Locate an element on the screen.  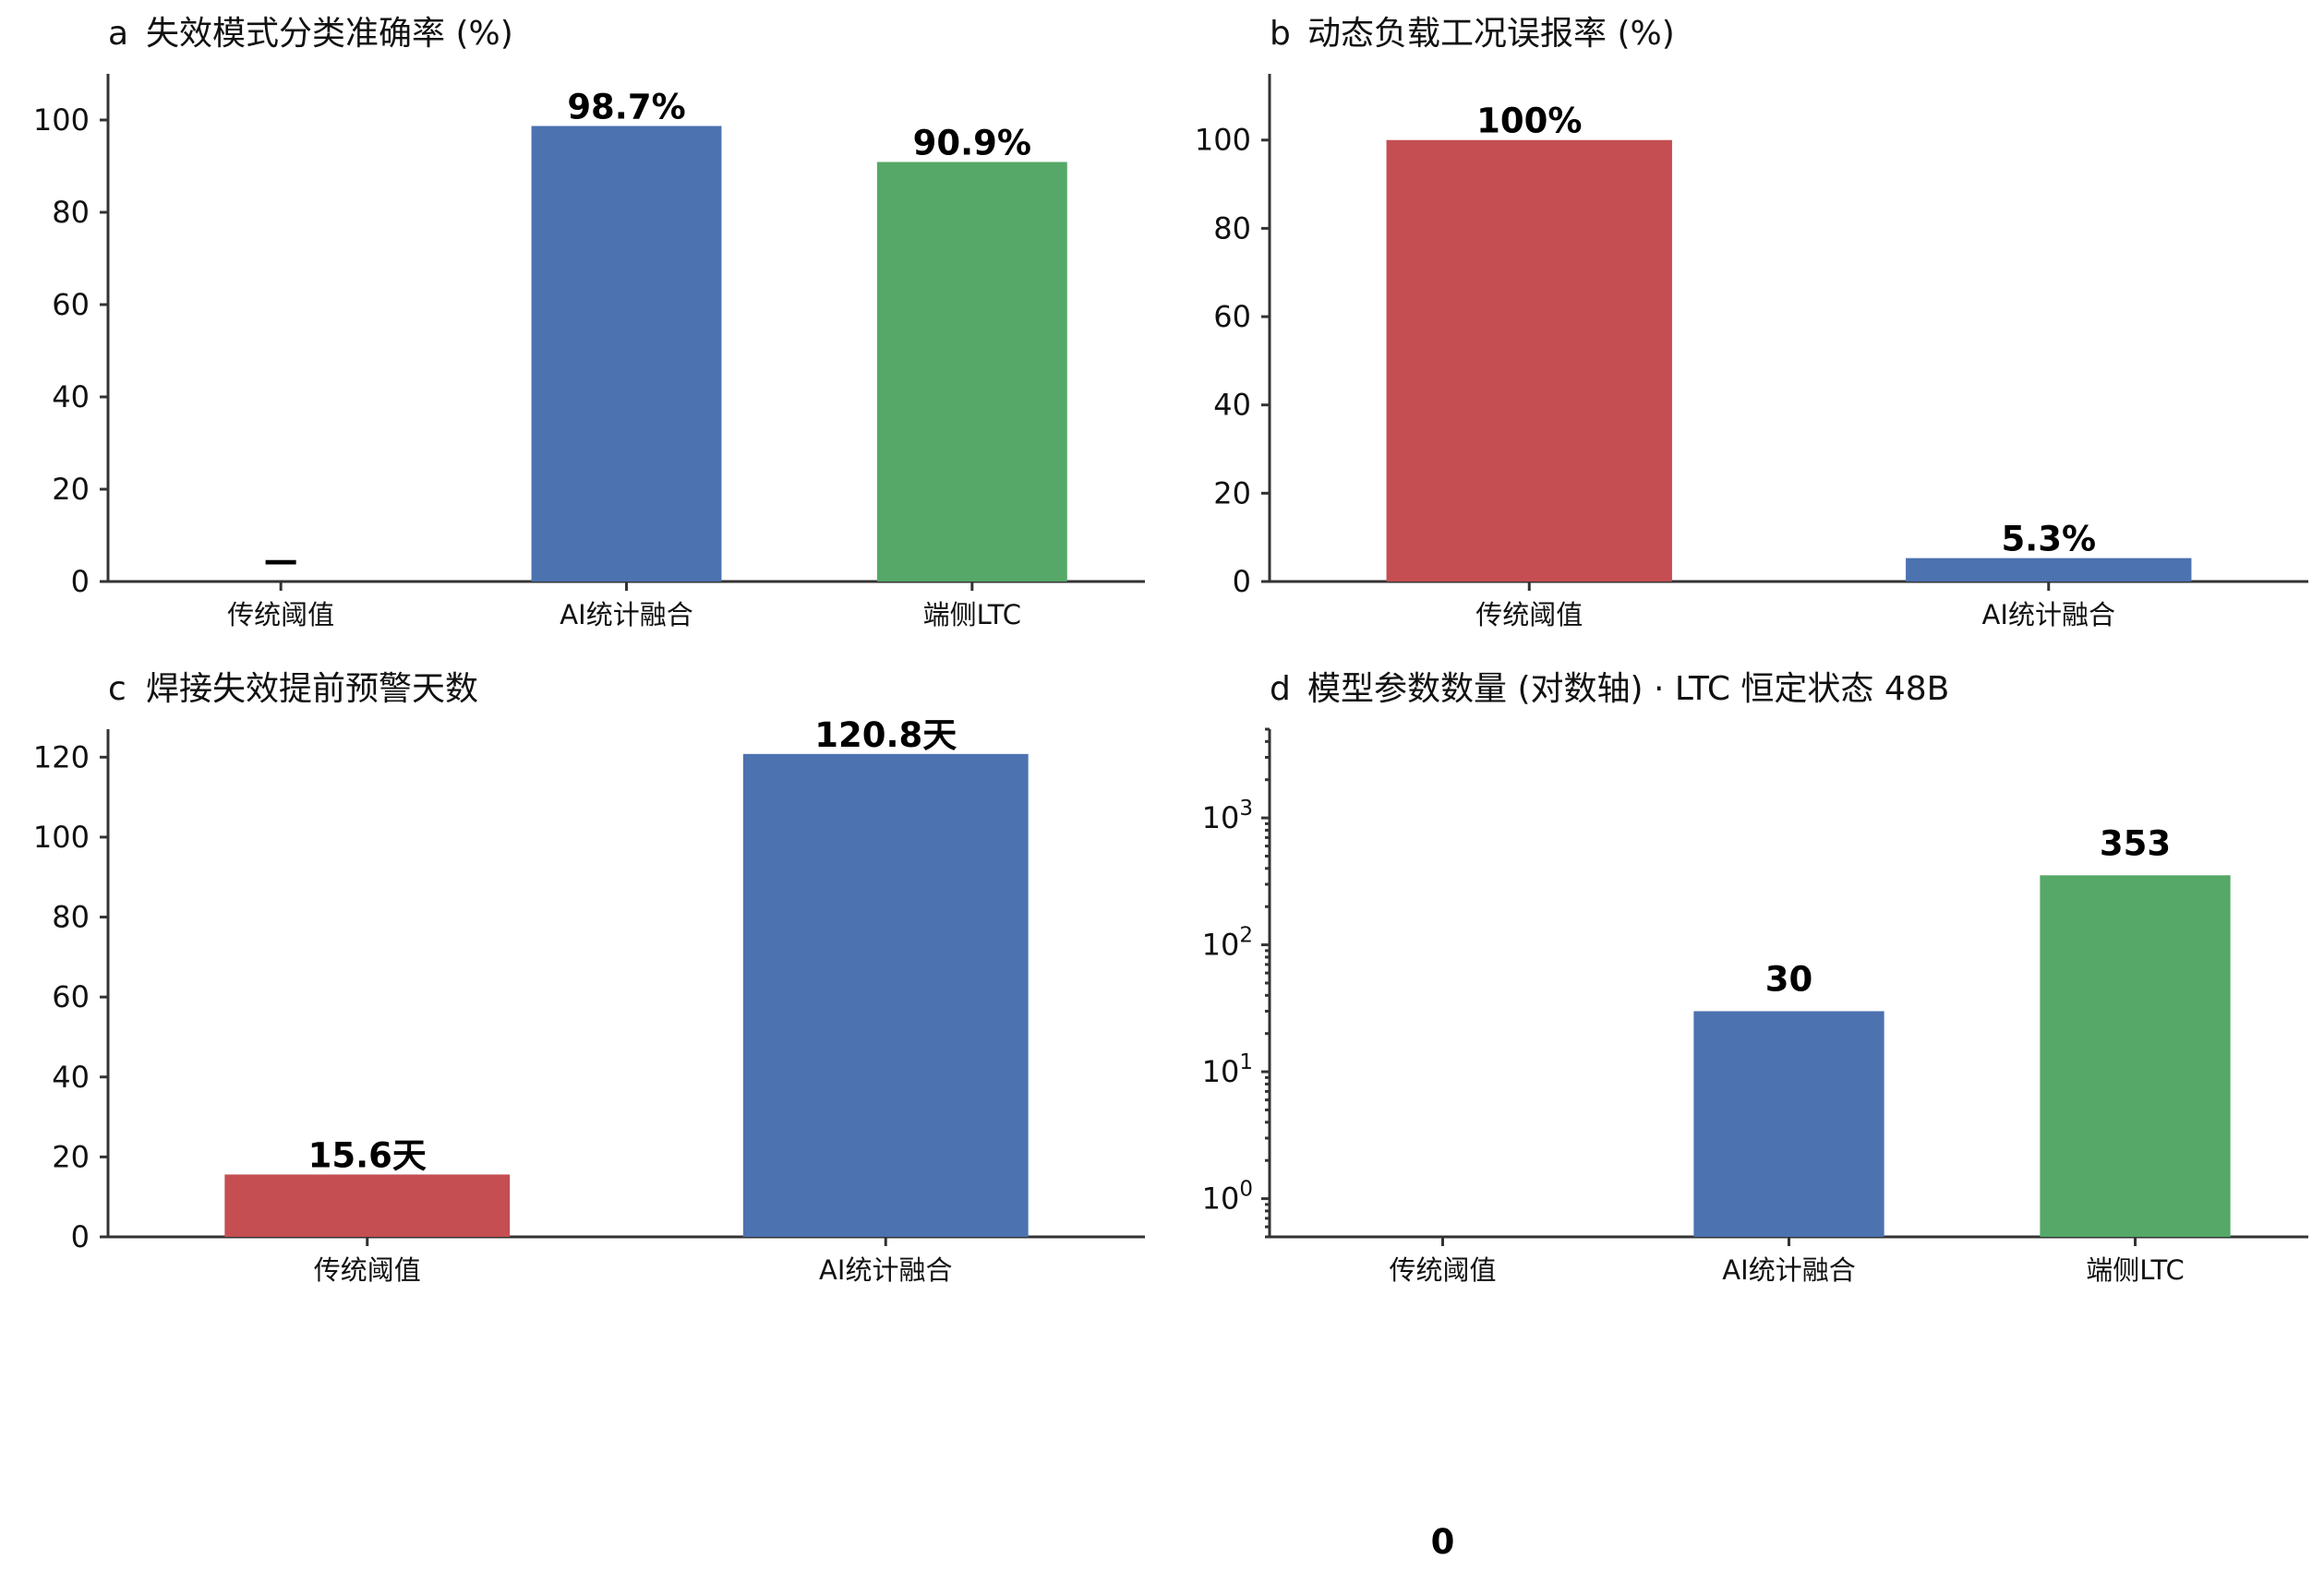
panel-letter: d is located at coordinates (1280, 689).